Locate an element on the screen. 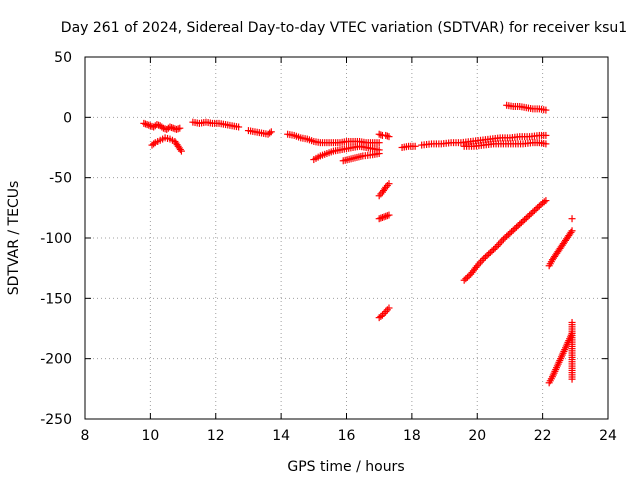  x-tick-label: 8 is located at coordinates (85, 436).